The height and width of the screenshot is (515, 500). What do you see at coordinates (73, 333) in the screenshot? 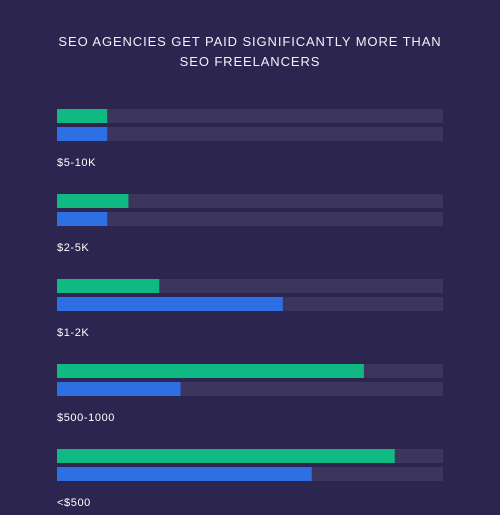
I see `category-label: $1-2K` at bounding box center [73, 333].